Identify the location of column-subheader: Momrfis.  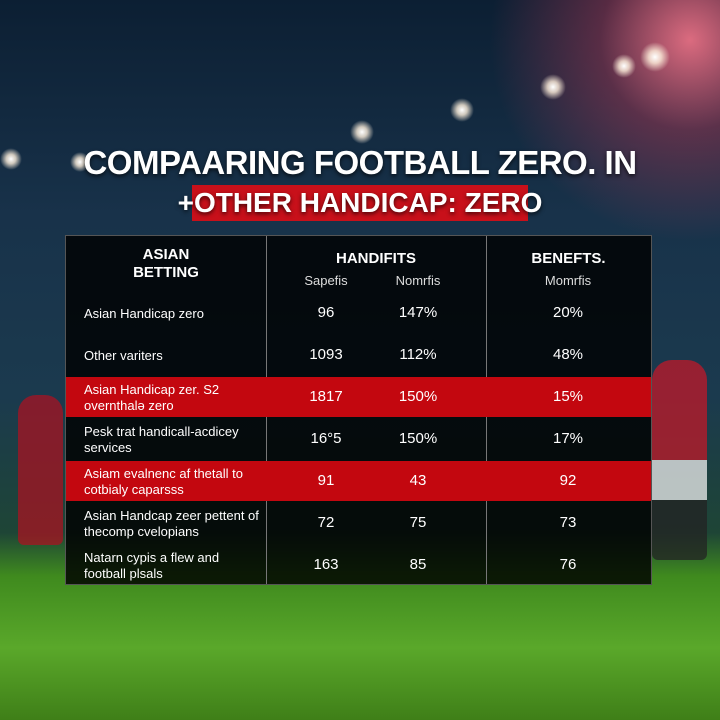
(568, 280).